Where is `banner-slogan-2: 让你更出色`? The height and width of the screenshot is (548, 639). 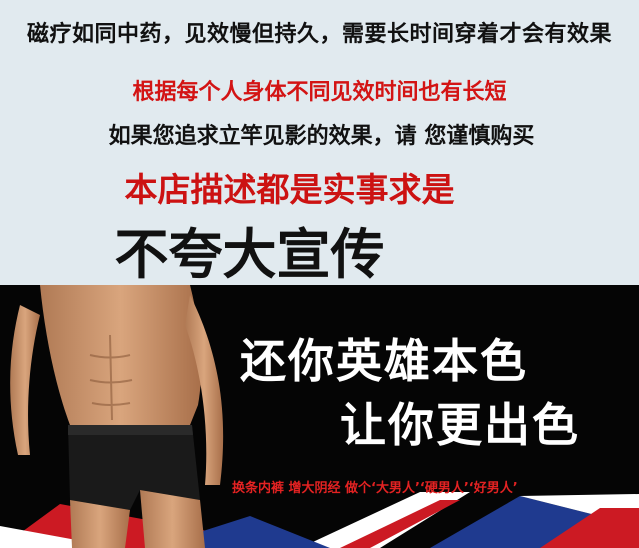
banner-slogan-2: 让你更出色 is located at coordinates (460, 425).